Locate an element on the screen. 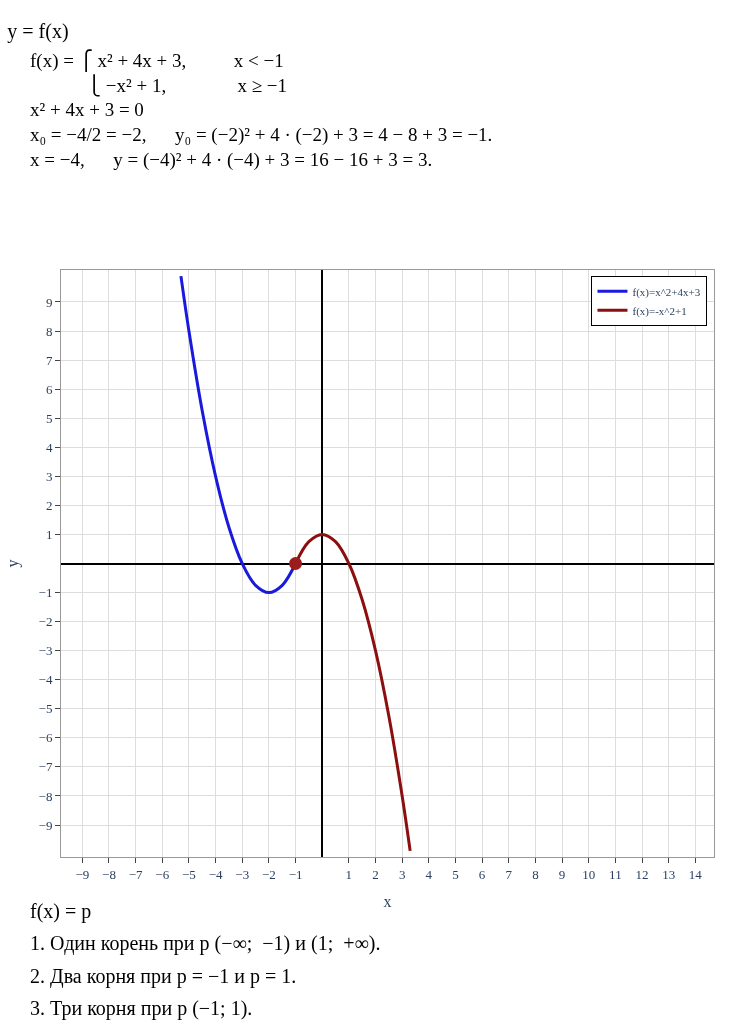  x-tick-label: 1 is located at coordinates (349, 874).